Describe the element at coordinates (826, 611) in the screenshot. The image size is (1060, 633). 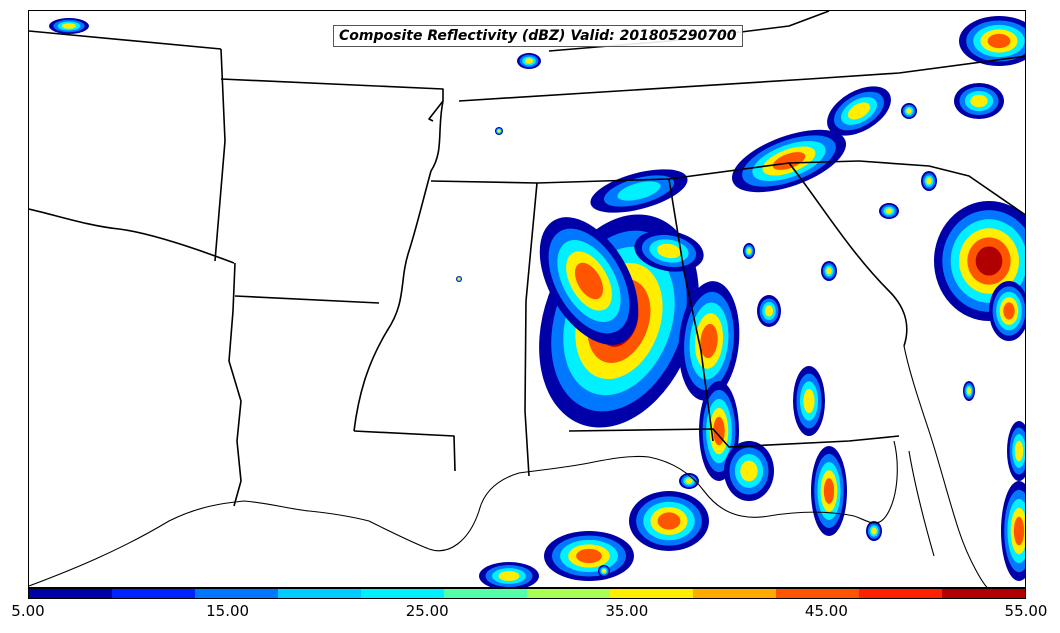
I see `colorbar-tick-label: 45.00` at that location.